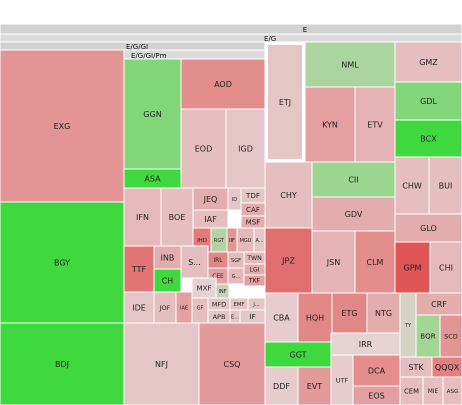 Image resolution: width=462 pixels, height=405 pixels. What do you see at coordinates (219, 304) in the screenshot?
I see `tile-label-mfd: MFD` at bounding box center [219, 304].